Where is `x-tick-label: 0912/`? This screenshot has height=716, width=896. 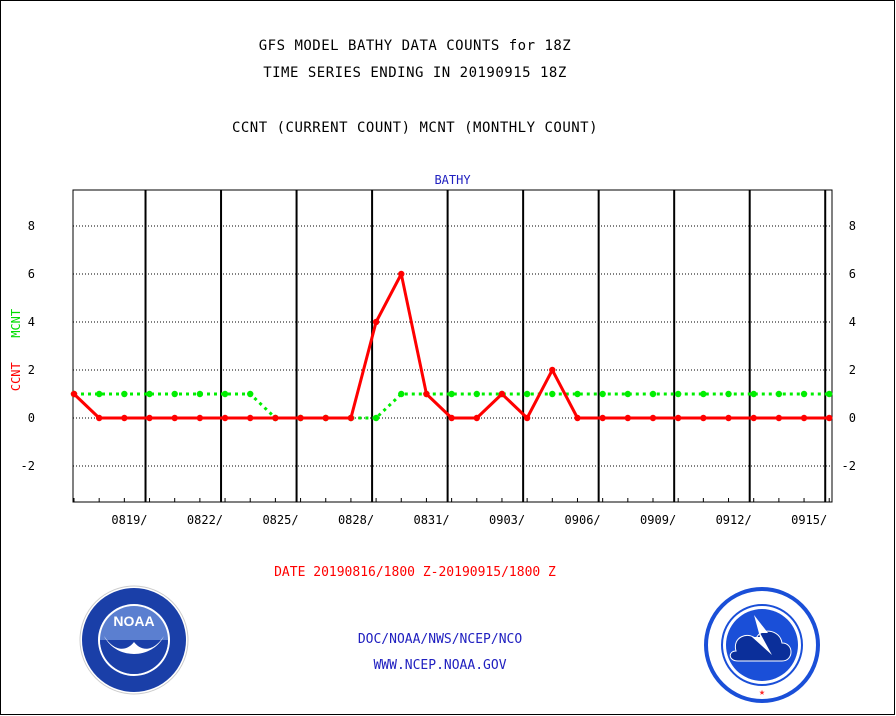
x-tick-label: 0912/ is located at coordinates (734, 520).